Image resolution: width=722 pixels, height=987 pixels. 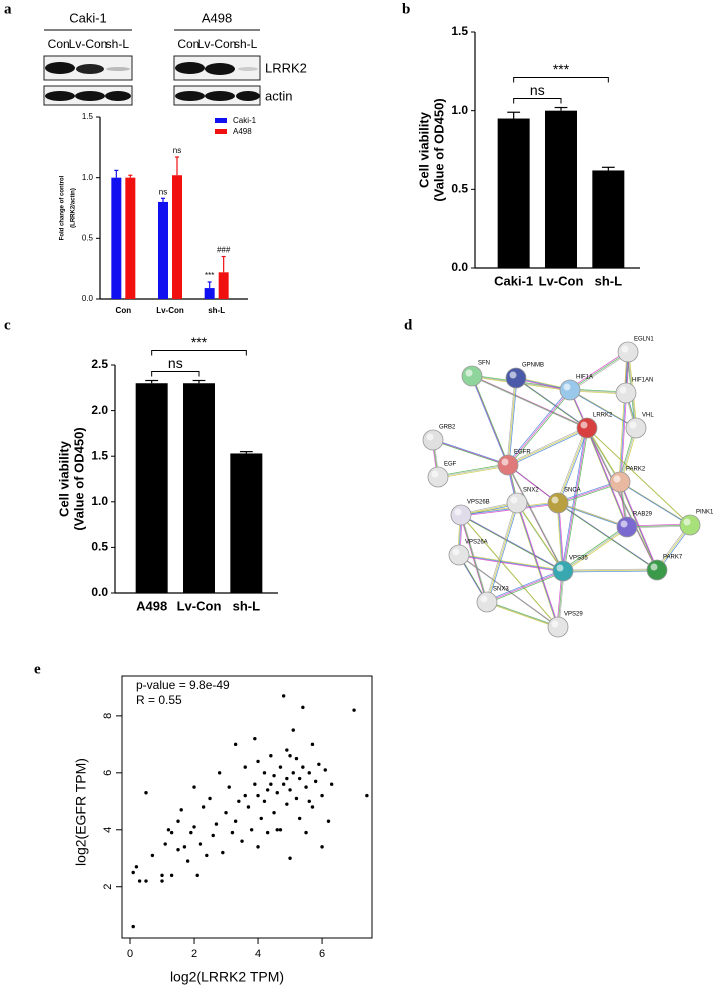 I want to click on x-tick-label: 2, so click(x=194, y=954).